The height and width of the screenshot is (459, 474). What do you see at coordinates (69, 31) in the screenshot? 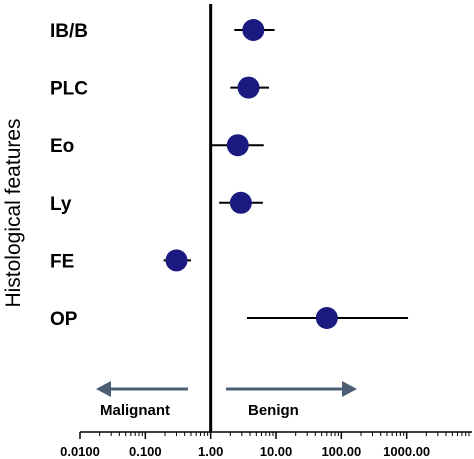
I see `category-label: IB/B` at bounding box center [69, 31].